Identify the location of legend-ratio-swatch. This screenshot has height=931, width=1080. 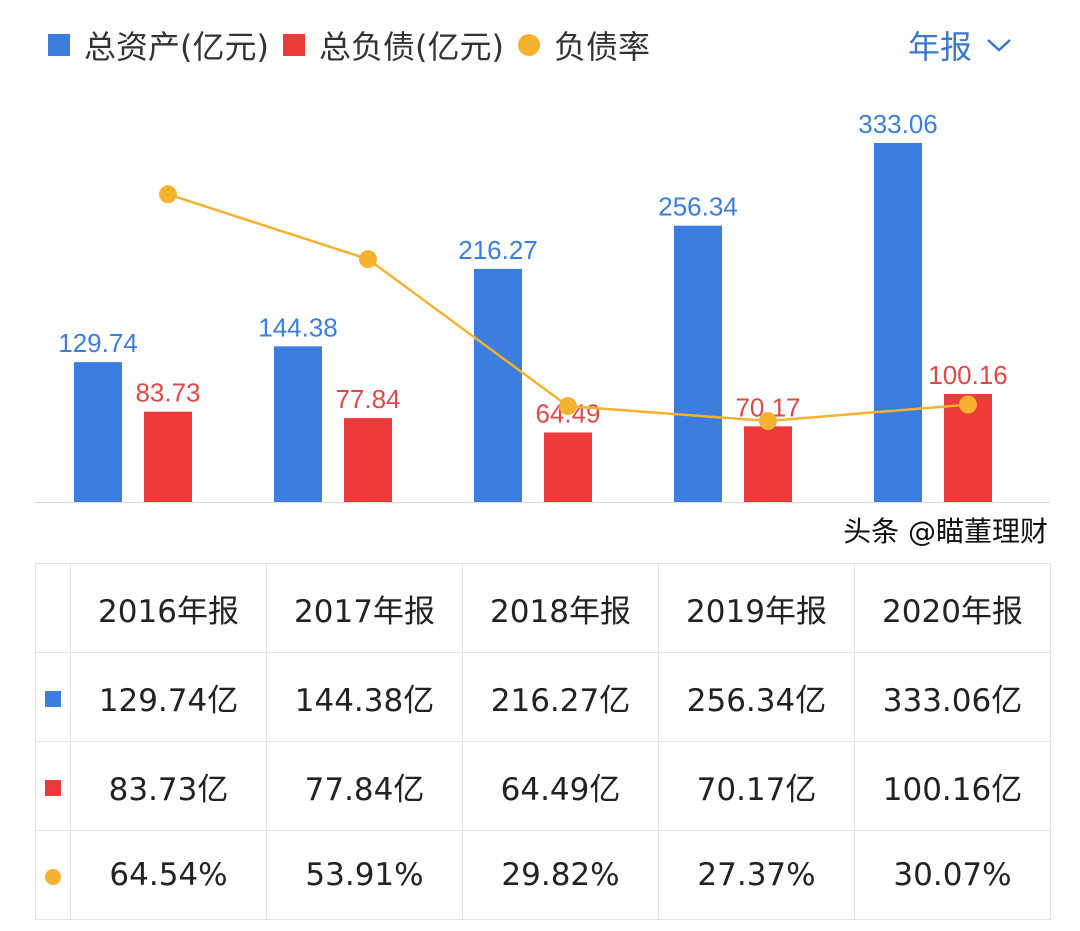
(528, 45).